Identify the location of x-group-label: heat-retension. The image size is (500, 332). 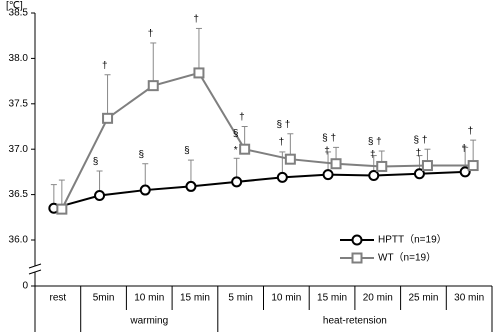
(355, 321).